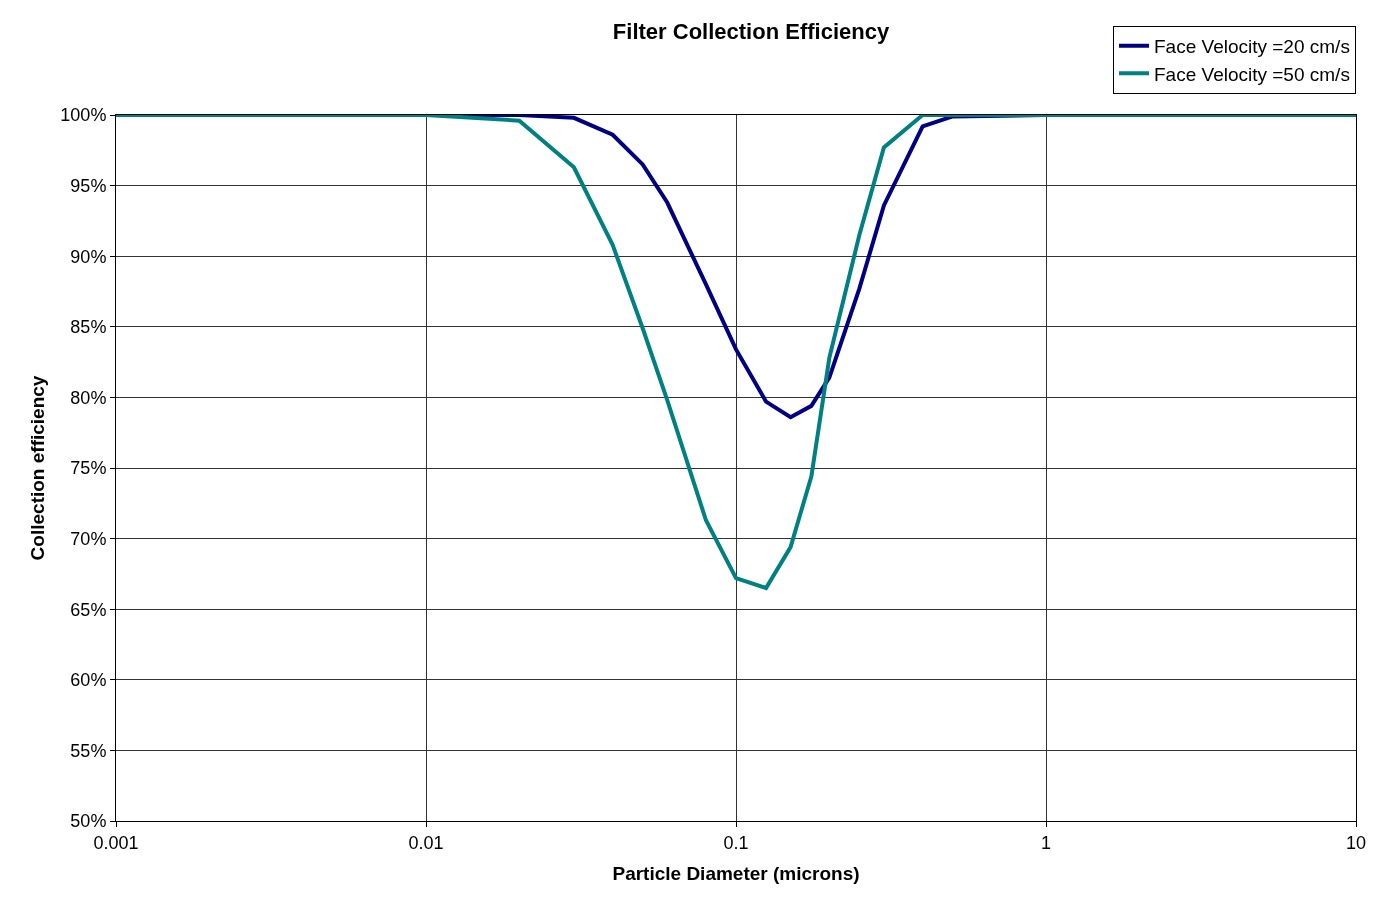 This screenshot has height=904, width=1378. What do you see at coordinates (88, 821) in the screenshot?
I see `y-tick-label: 50%` at bounding box center [88, 821].